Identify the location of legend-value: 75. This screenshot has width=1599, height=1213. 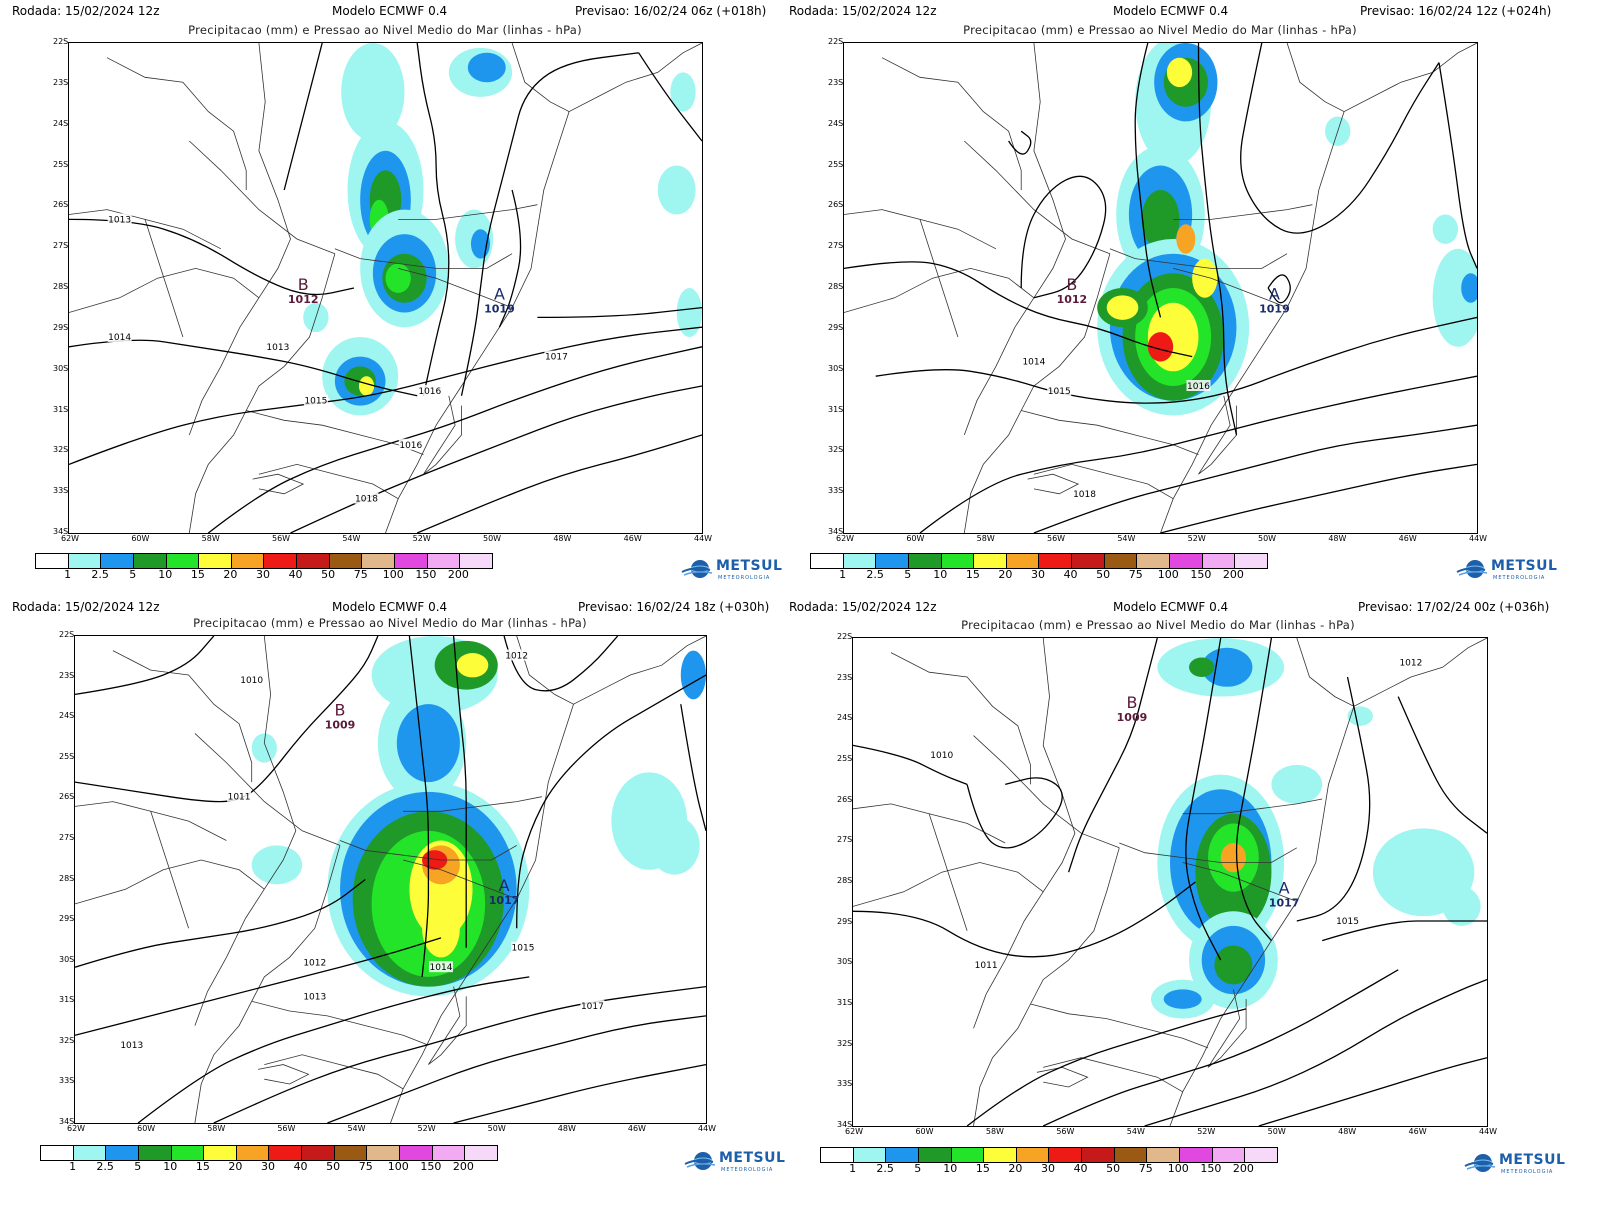
(360, 574).